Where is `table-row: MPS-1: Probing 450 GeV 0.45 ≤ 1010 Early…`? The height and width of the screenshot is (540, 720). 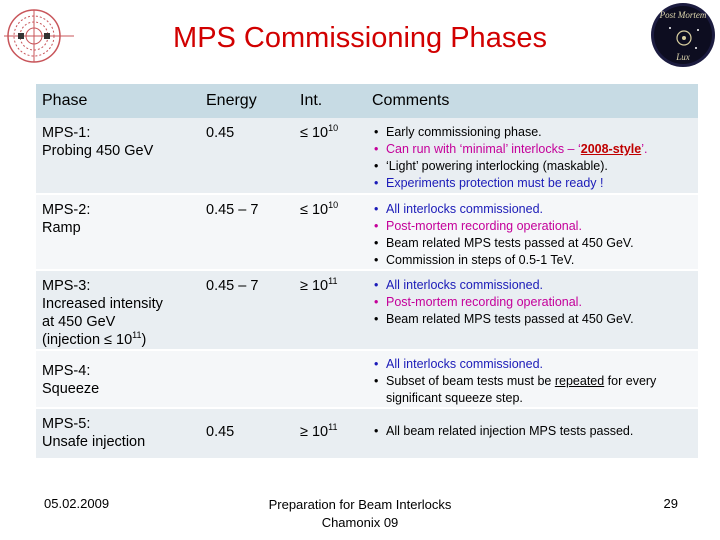 table-row: MPS-1: Probing 450 GeV 0.45 ≤ 1010 Early… is located at coordinates (367, 156).